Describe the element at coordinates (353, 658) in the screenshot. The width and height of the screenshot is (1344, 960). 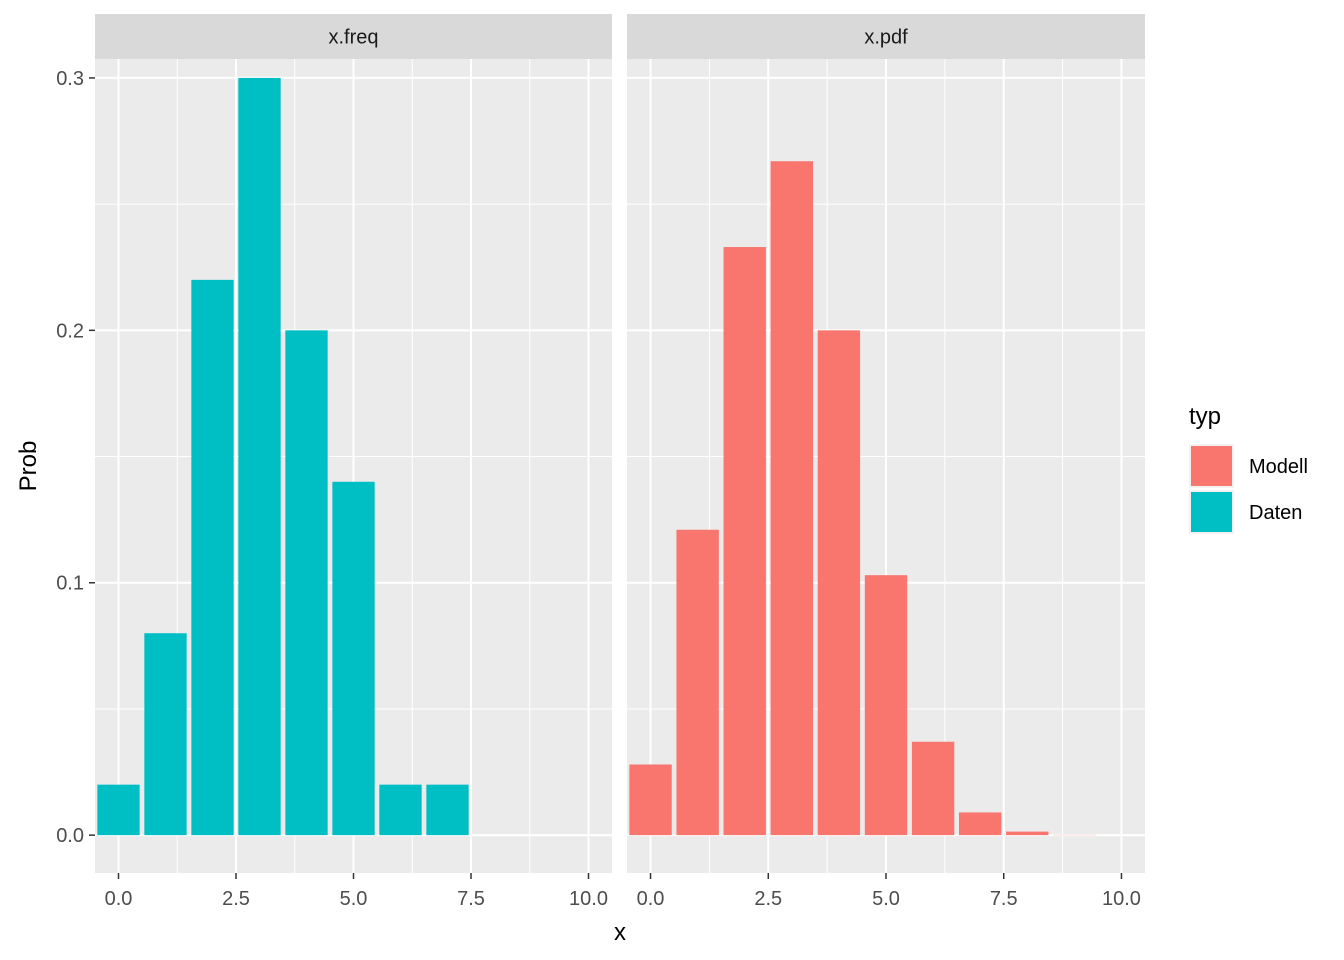
I see `bar-x-freq-x5` at that location.